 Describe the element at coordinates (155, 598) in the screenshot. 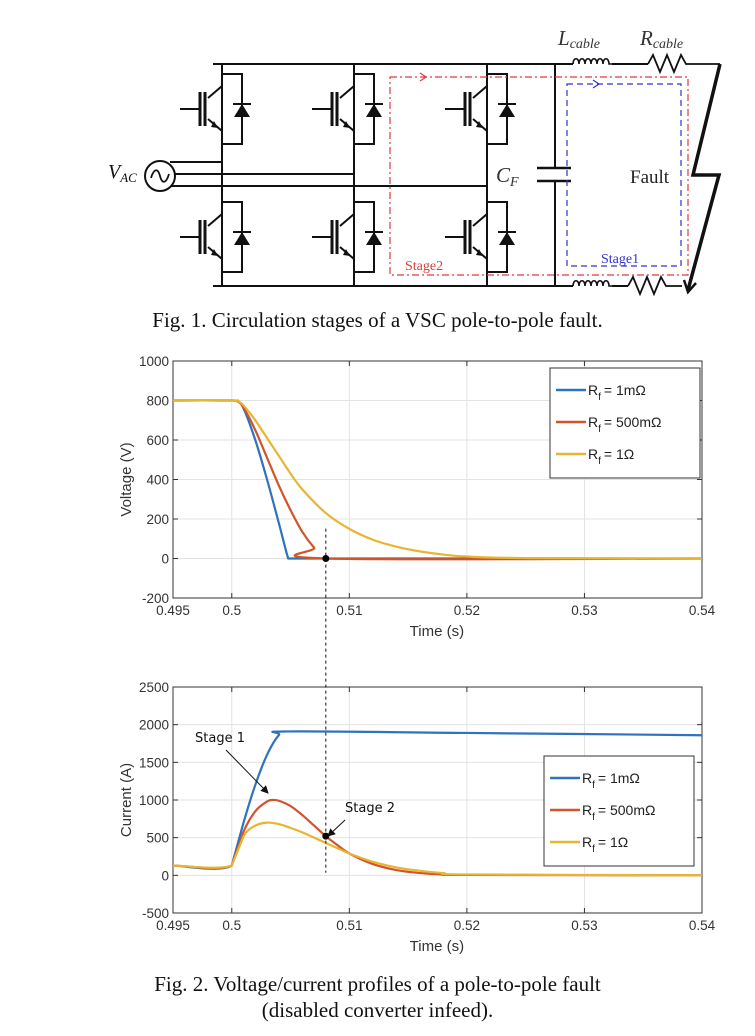

I see `y-tick-label: -200` at that location.